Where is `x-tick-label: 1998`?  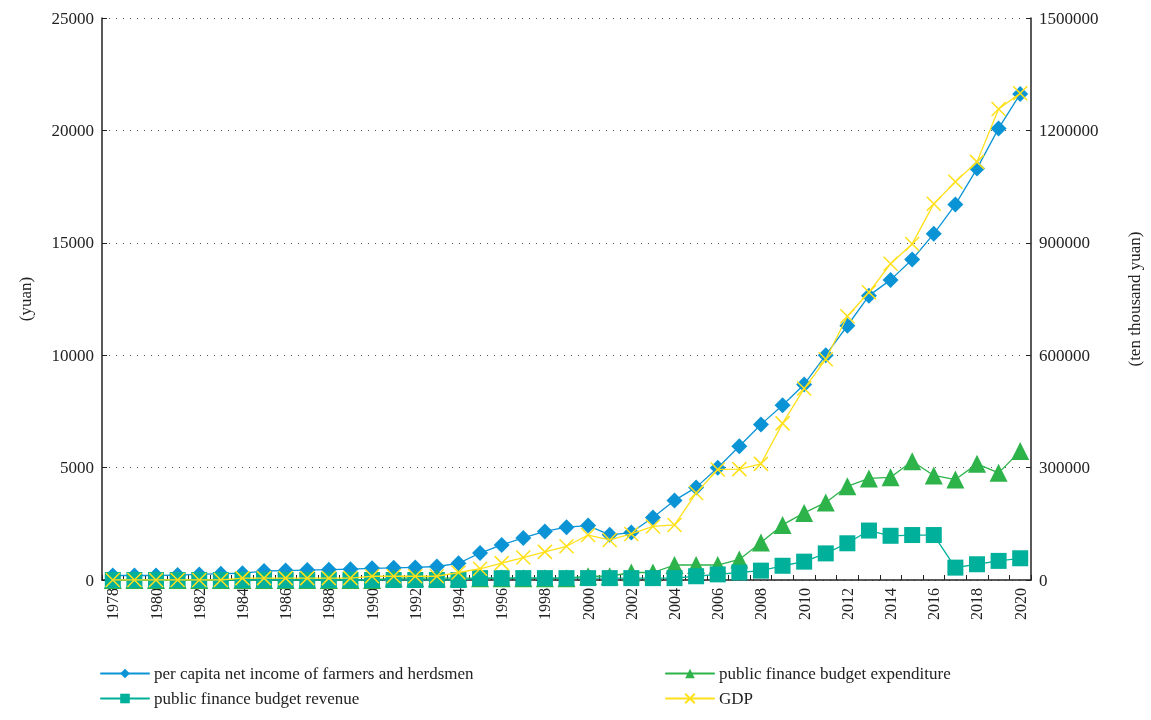 x-tick-label: 1998 is located at coordinates (545, 604).